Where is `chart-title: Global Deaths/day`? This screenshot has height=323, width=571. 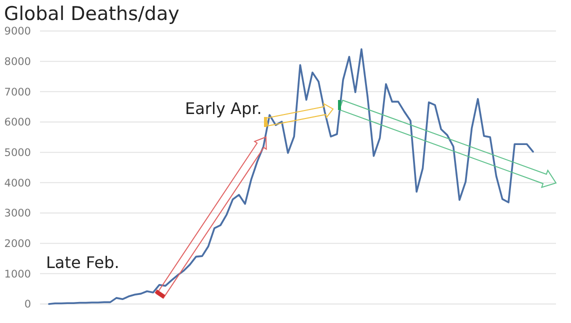 chart-title: Global Deaths/day is located at coordinates (92, 14).